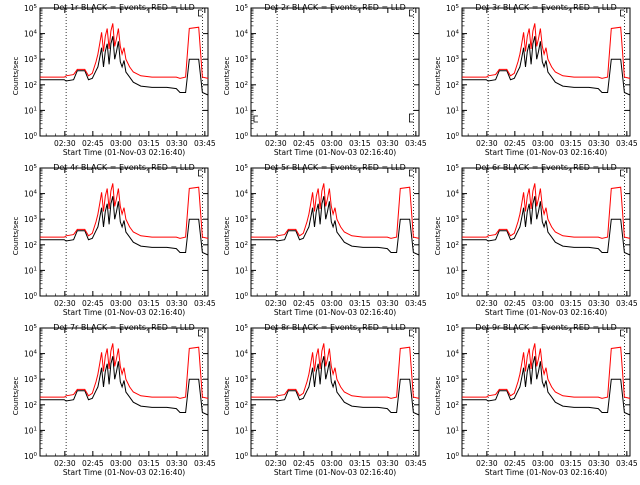  Describe the element at coordinates (124, 167) in the screenshot. I see `panel-title: Det 4r BLACK = Events, RED = LLD` at that location.